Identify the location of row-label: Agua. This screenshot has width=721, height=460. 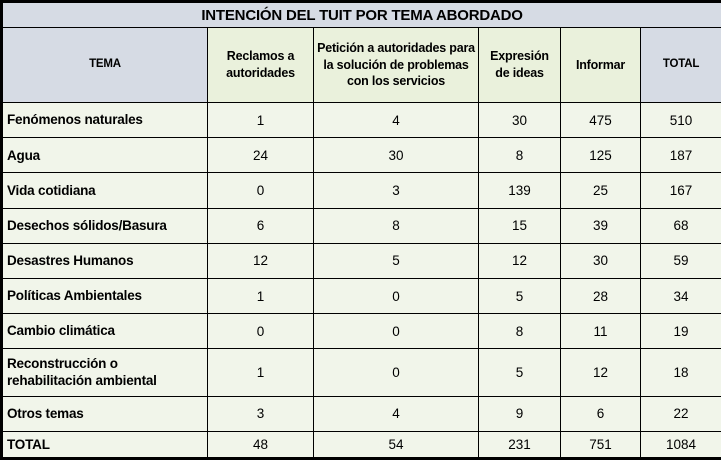
(104, 155).